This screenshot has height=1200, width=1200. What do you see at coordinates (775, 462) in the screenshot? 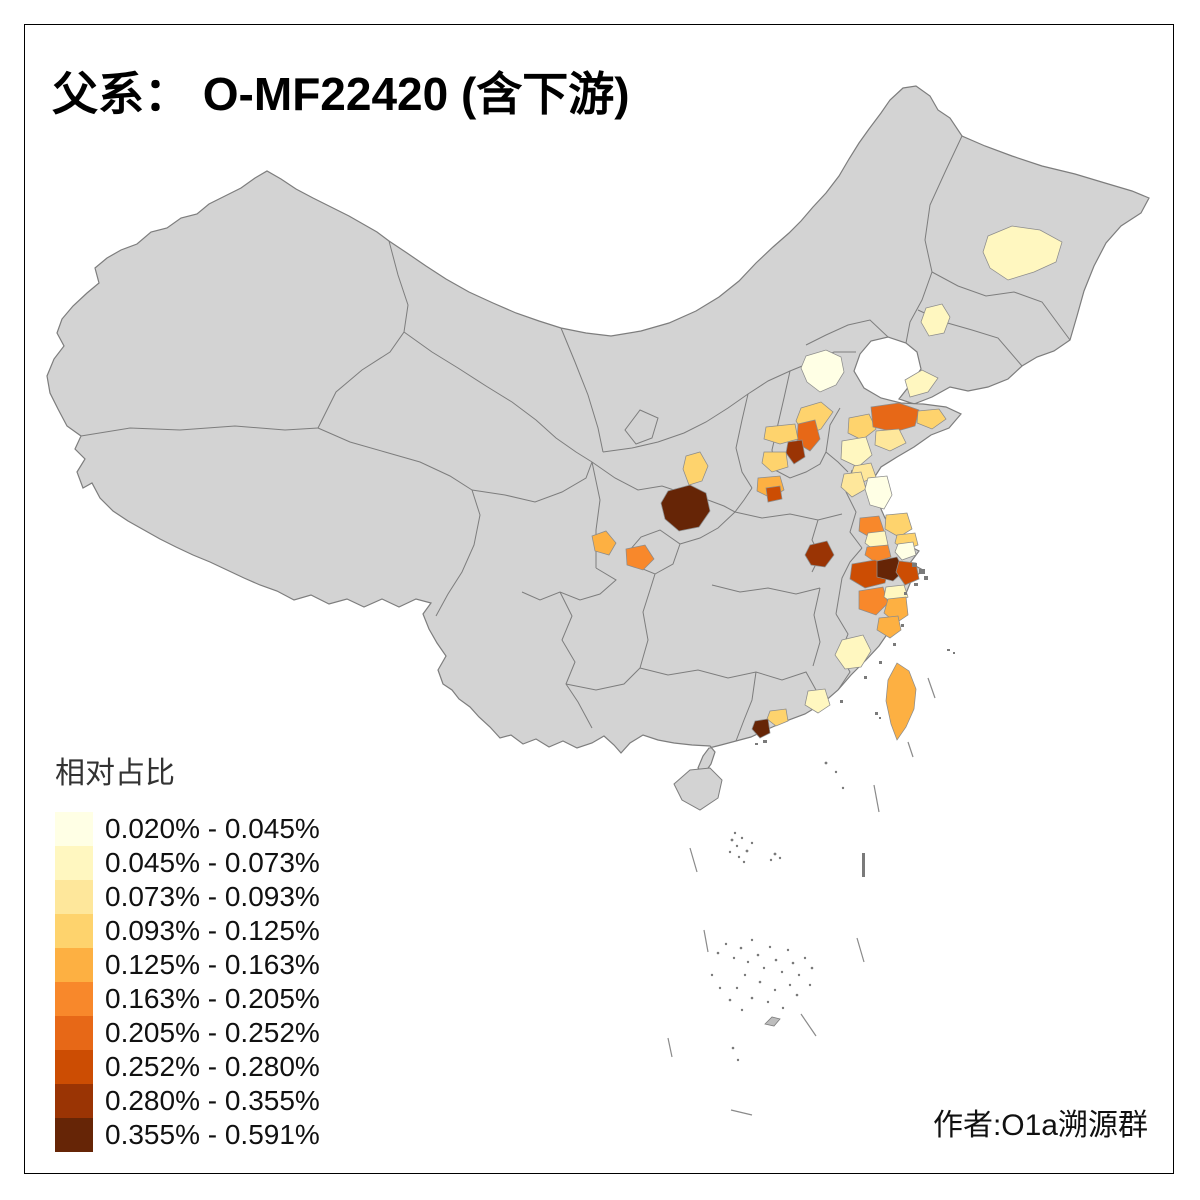
I see `region-shanxi-changzhi` at bounding box center [775, 462].